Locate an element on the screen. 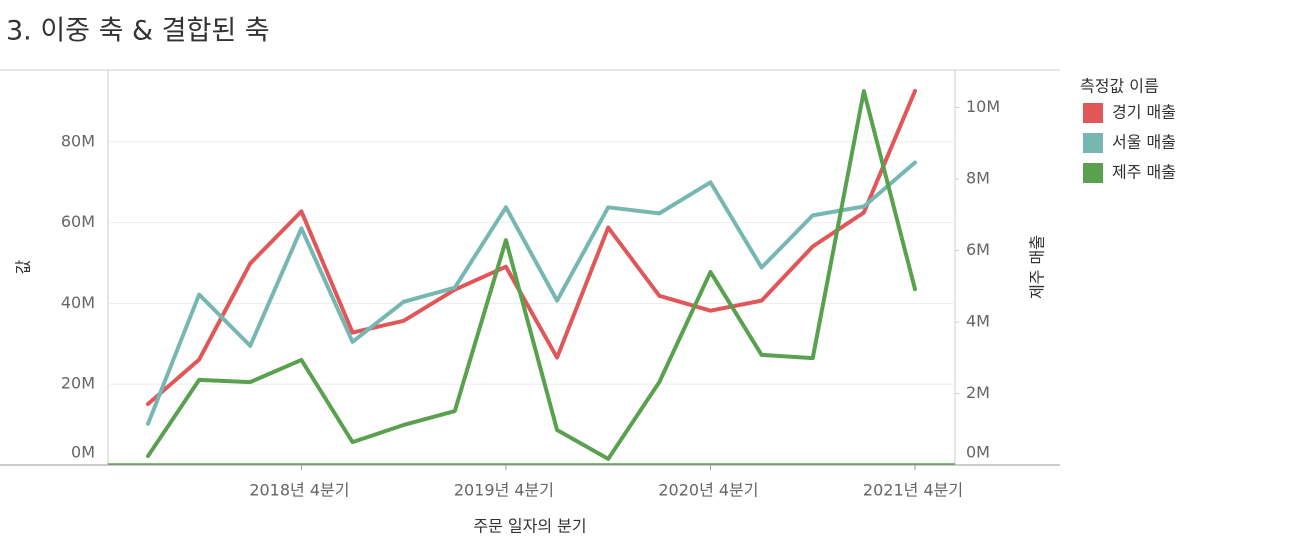 The height and width of the screenshot is (552, 1289). y2-tick-label: 2M is located at coordinates (978, 392).